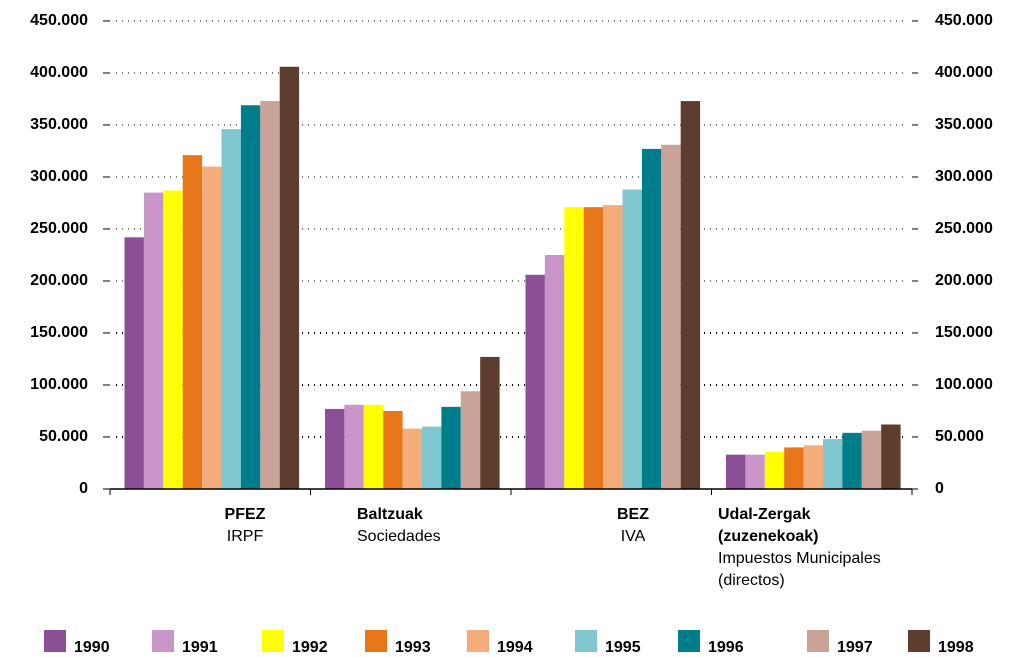 The height and width of the screenshot is (657, 1015). I want to click on y2-tick-label: 300.000, so click(964, 176).